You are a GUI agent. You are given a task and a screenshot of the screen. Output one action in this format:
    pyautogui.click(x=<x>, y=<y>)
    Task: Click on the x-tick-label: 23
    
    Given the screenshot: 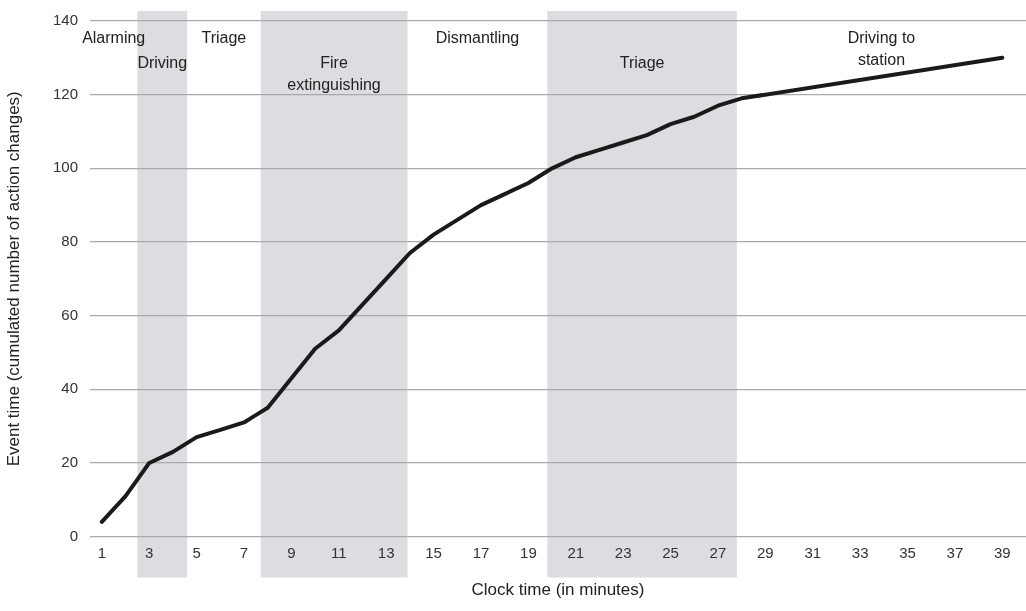 What is the action you would take?
    pyautogui.click(x=623, y=552)
    